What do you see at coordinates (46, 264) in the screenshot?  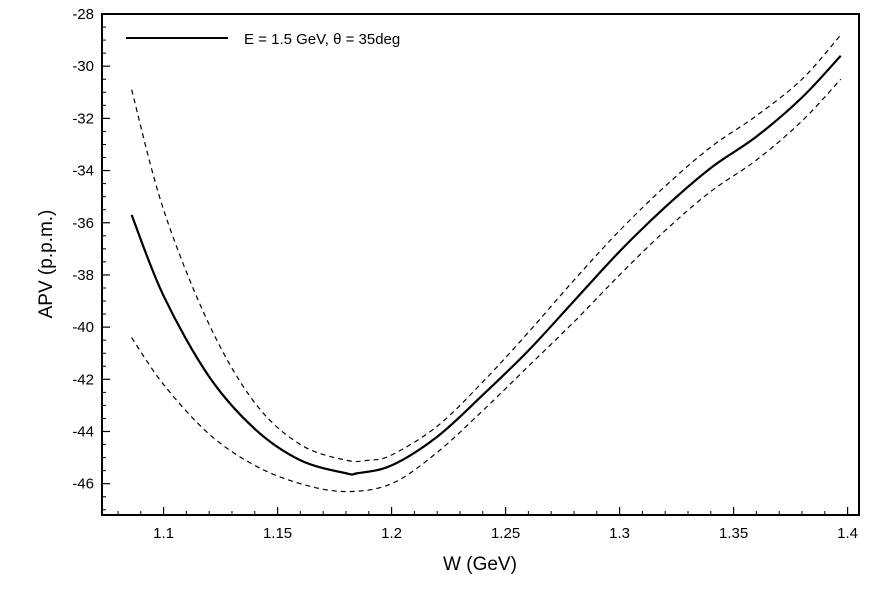 I see `y-axis-title: APV (p.p.m.)` at bounding box center [46, 264].